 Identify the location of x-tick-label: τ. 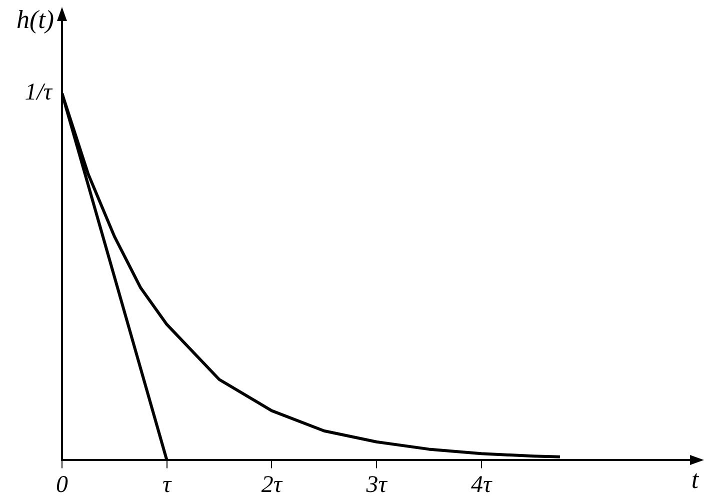
(167, 485).